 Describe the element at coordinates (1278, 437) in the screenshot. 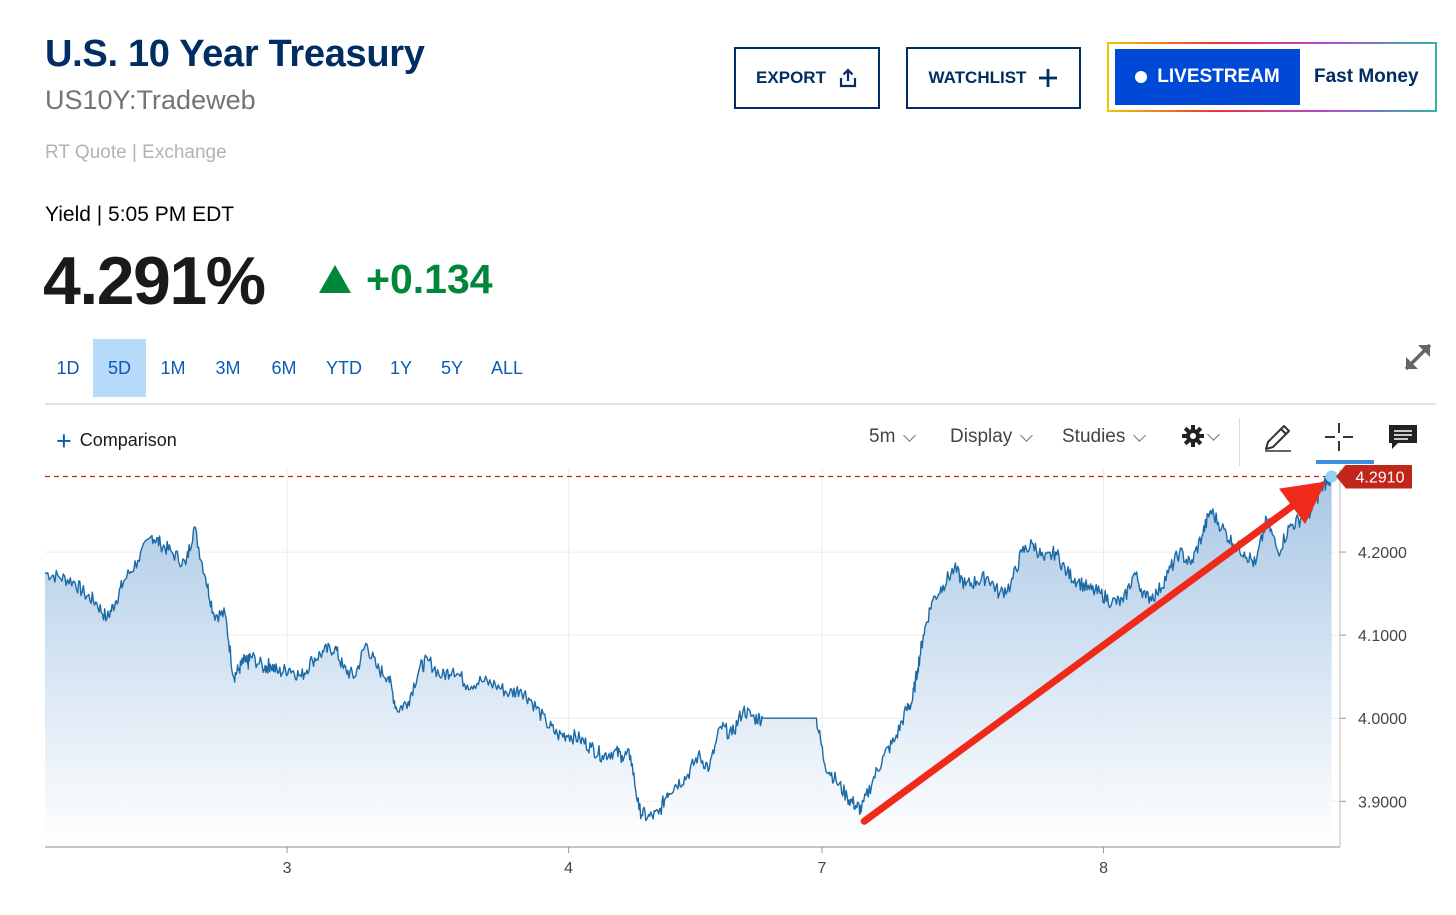

I see `pencil-icon` at that location.